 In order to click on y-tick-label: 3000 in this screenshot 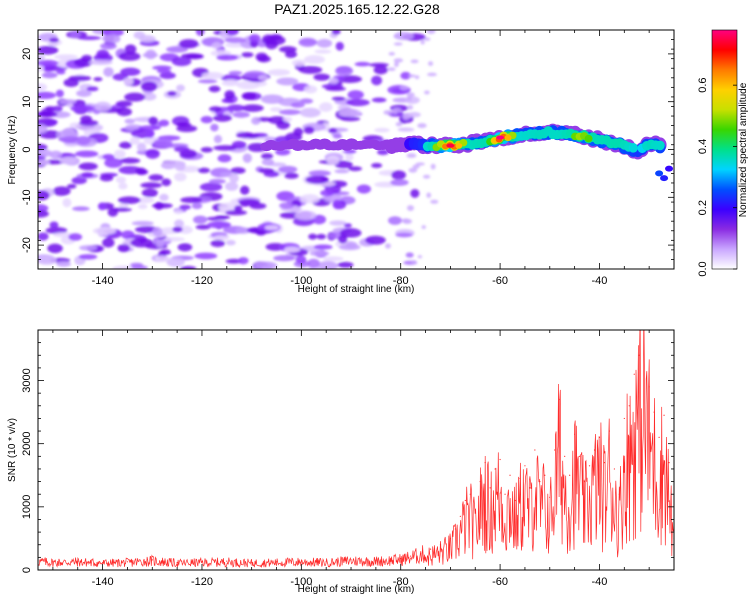, I will do `click(27, 380)`.